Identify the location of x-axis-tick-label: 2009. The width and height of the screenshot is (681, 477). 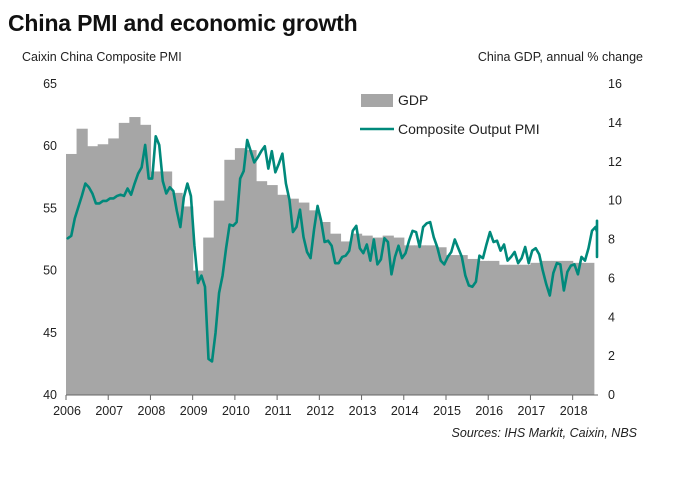
(194, 411).